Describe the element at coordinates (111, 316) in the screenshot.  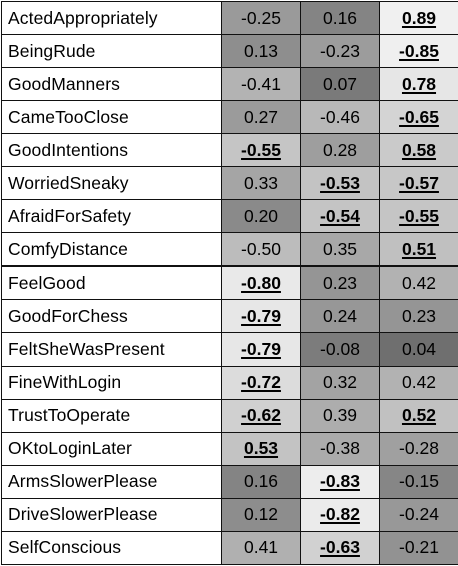
I see `row-label: GoodForChess` at that location.